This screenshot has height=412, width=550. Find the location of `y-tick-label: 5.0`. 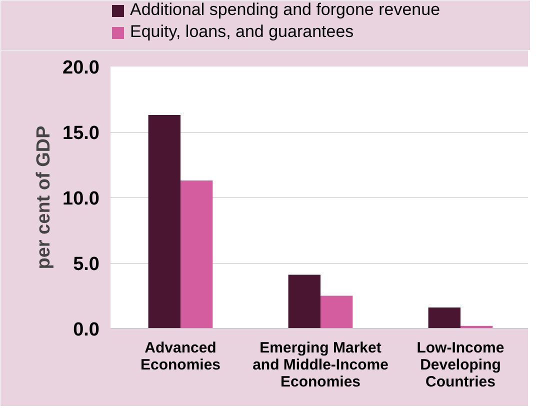

y-tick-label: 5.0 is located at coordinates (86, 264).